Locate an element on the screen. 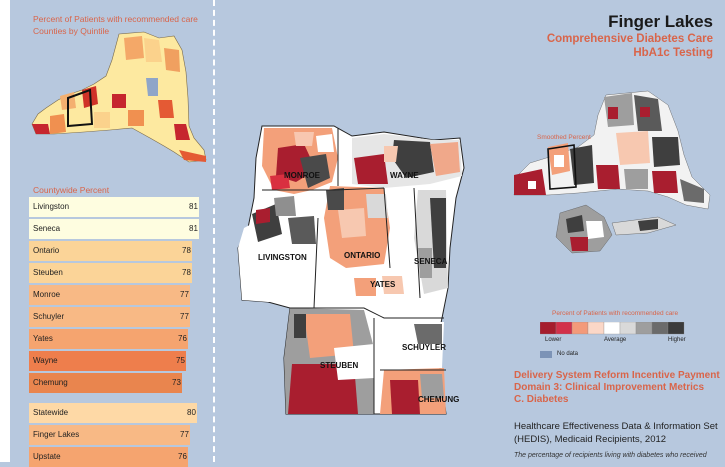  county-bar-value: 80 is located at coordinates (191, 412).